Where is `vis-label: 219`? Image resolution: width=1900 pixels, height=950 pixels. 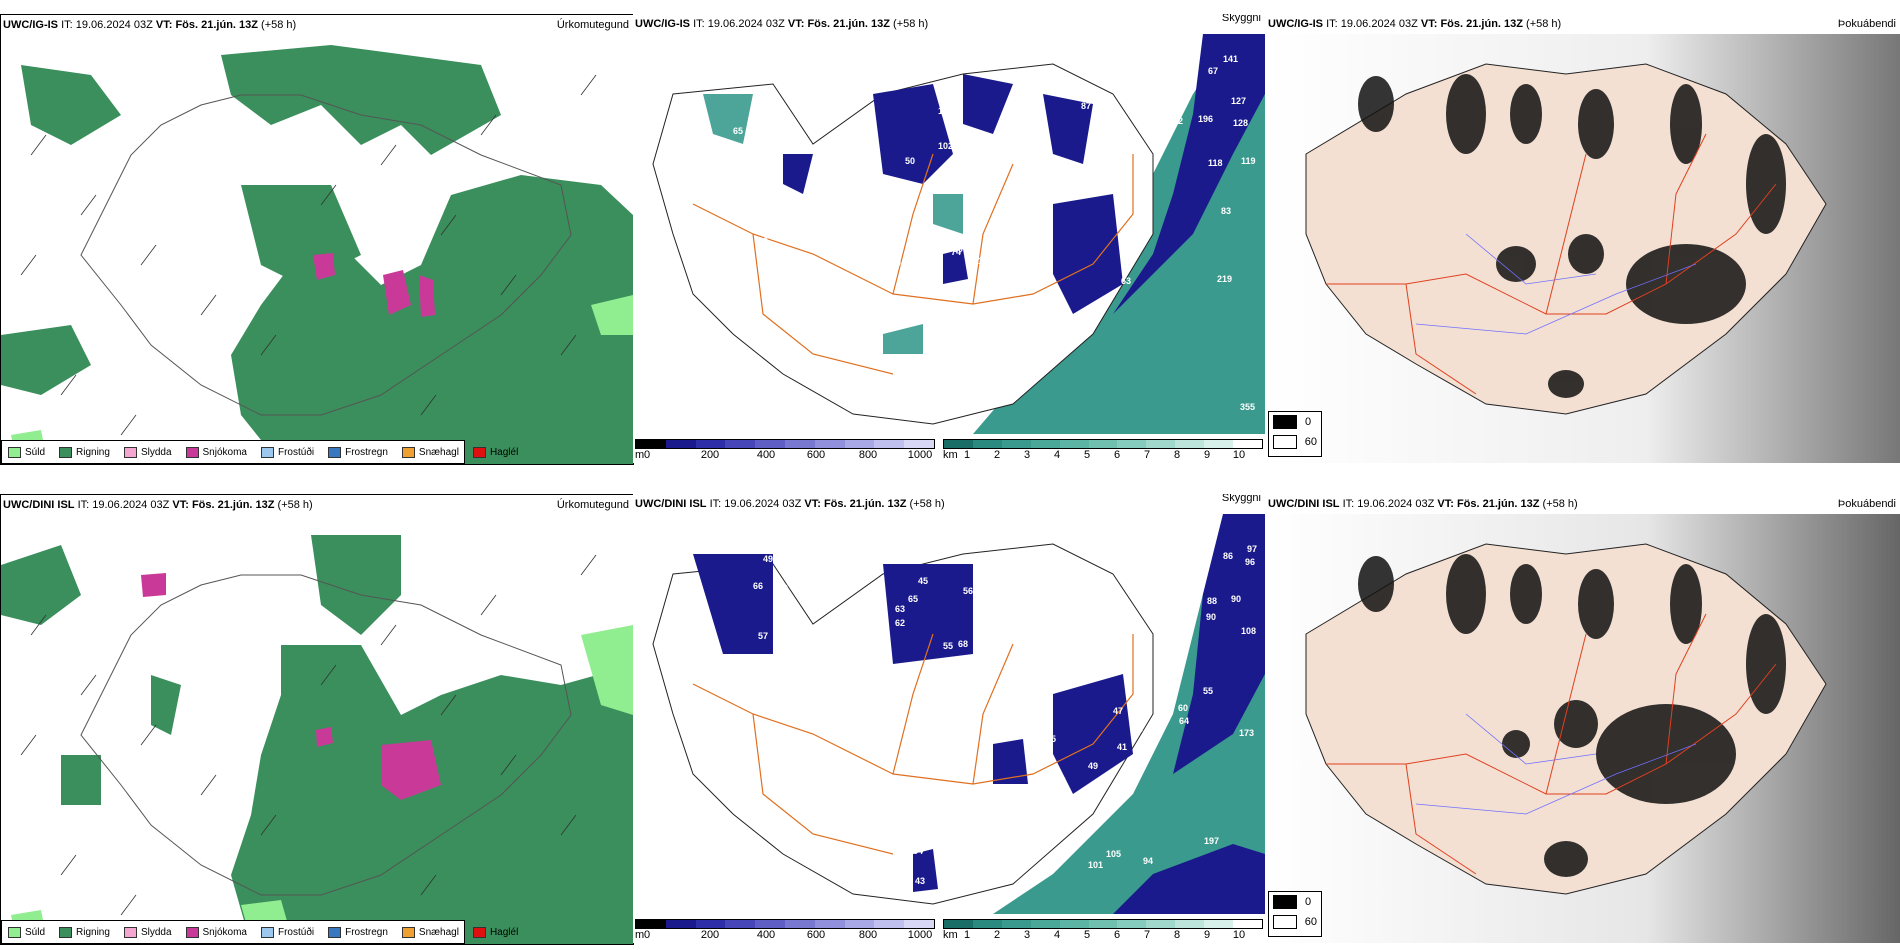 vis-label: 219 is located at coordinates (1224, 279).